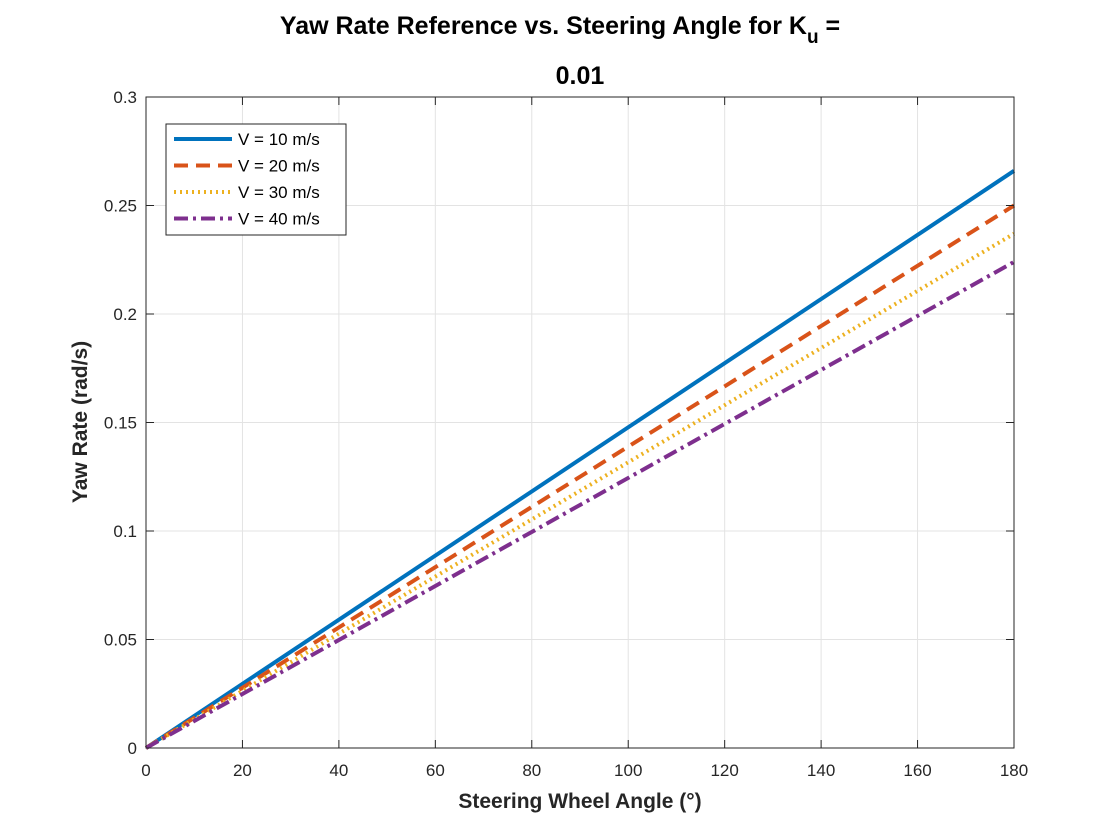 The height and width of the screenshot is (840, 1120). Describe the element at coordinates (580, 76) in the screenshot. I see `chart-title-line2: 0.01` at that location.